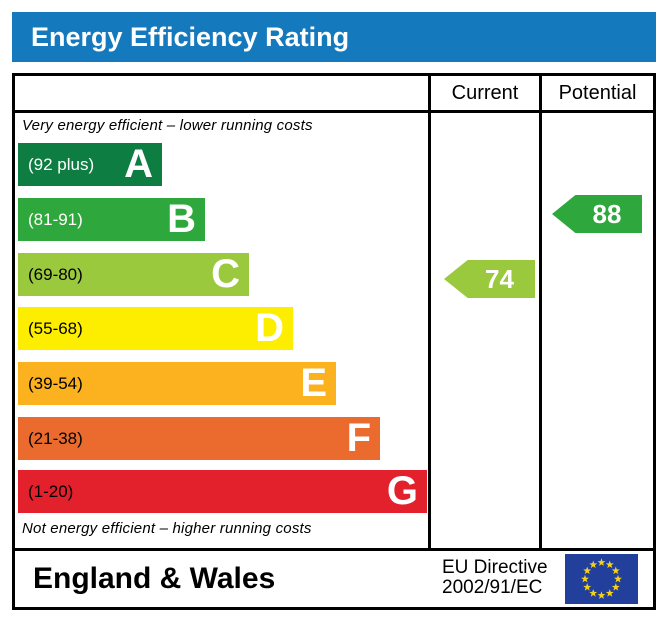  What do you see at coordinates (225, 274) in the screenshot?
I see `band-letter: C` at bounding box center [225, 274].